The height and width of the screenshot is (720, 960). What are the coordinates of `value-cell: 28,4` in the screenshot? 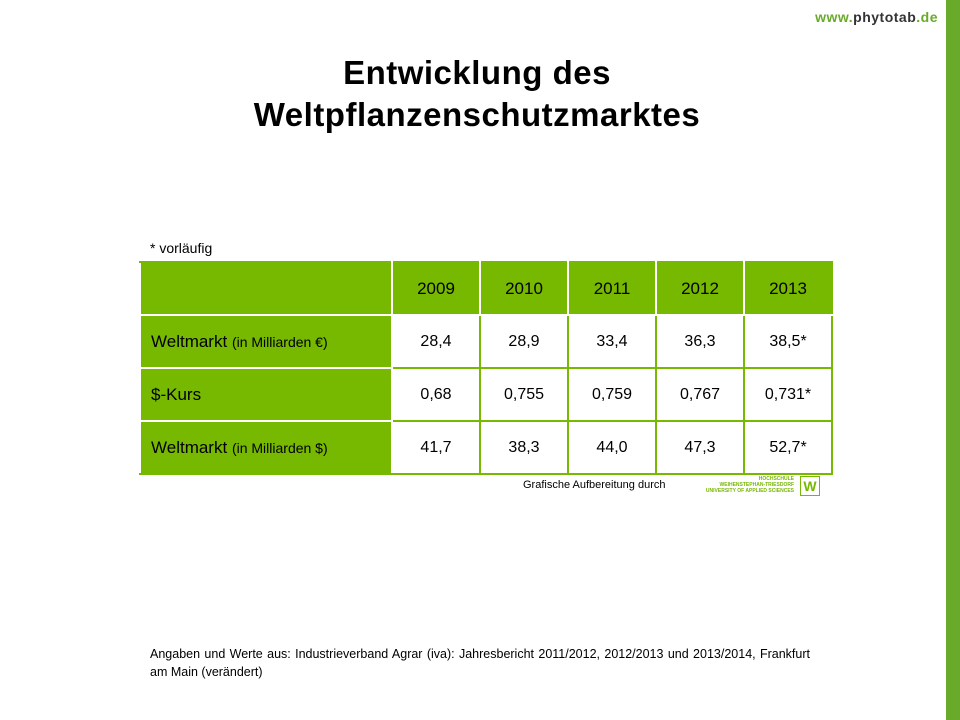 It's located at (436, 341).